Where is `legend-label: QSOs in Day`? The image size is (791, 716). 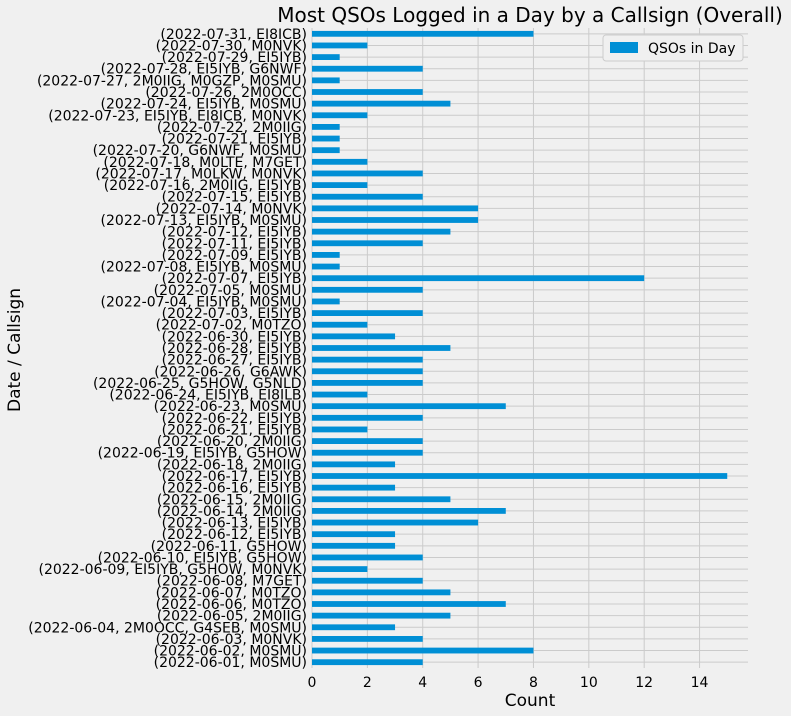 legend-label: QSOs in Day is located at coordinates (692, 49).